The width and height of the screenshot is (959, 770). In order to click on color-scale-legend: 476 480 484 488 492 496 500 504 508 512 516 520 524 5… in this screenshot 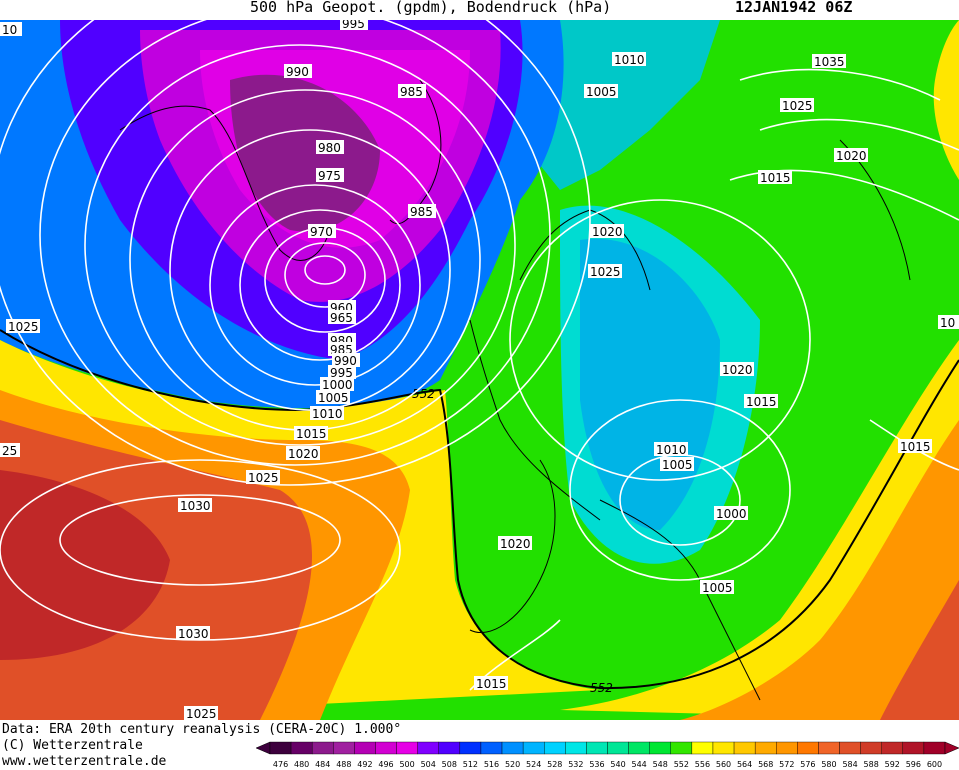, I will do `click(607, 755)`.